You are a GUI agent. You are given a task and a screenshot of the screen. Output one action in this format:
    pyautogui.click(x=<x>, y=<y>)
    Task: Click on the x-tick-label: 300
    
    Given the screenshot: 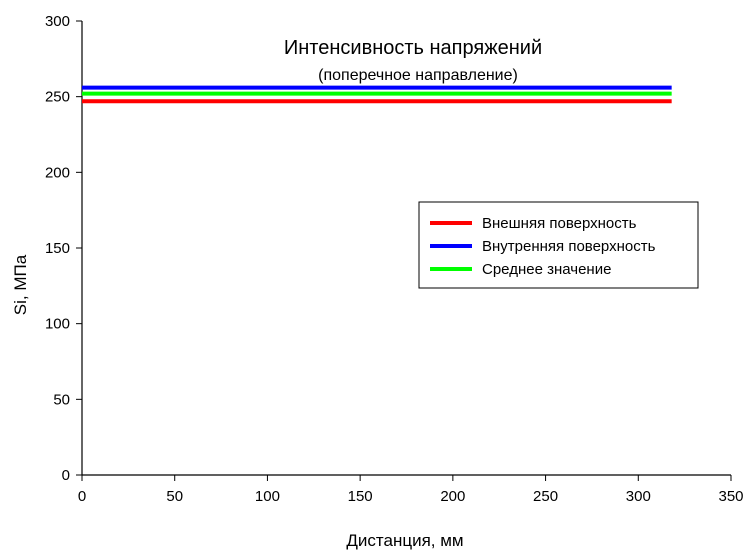 What is the action you would take?
    pyautogui.click(x=638, y=496)
    